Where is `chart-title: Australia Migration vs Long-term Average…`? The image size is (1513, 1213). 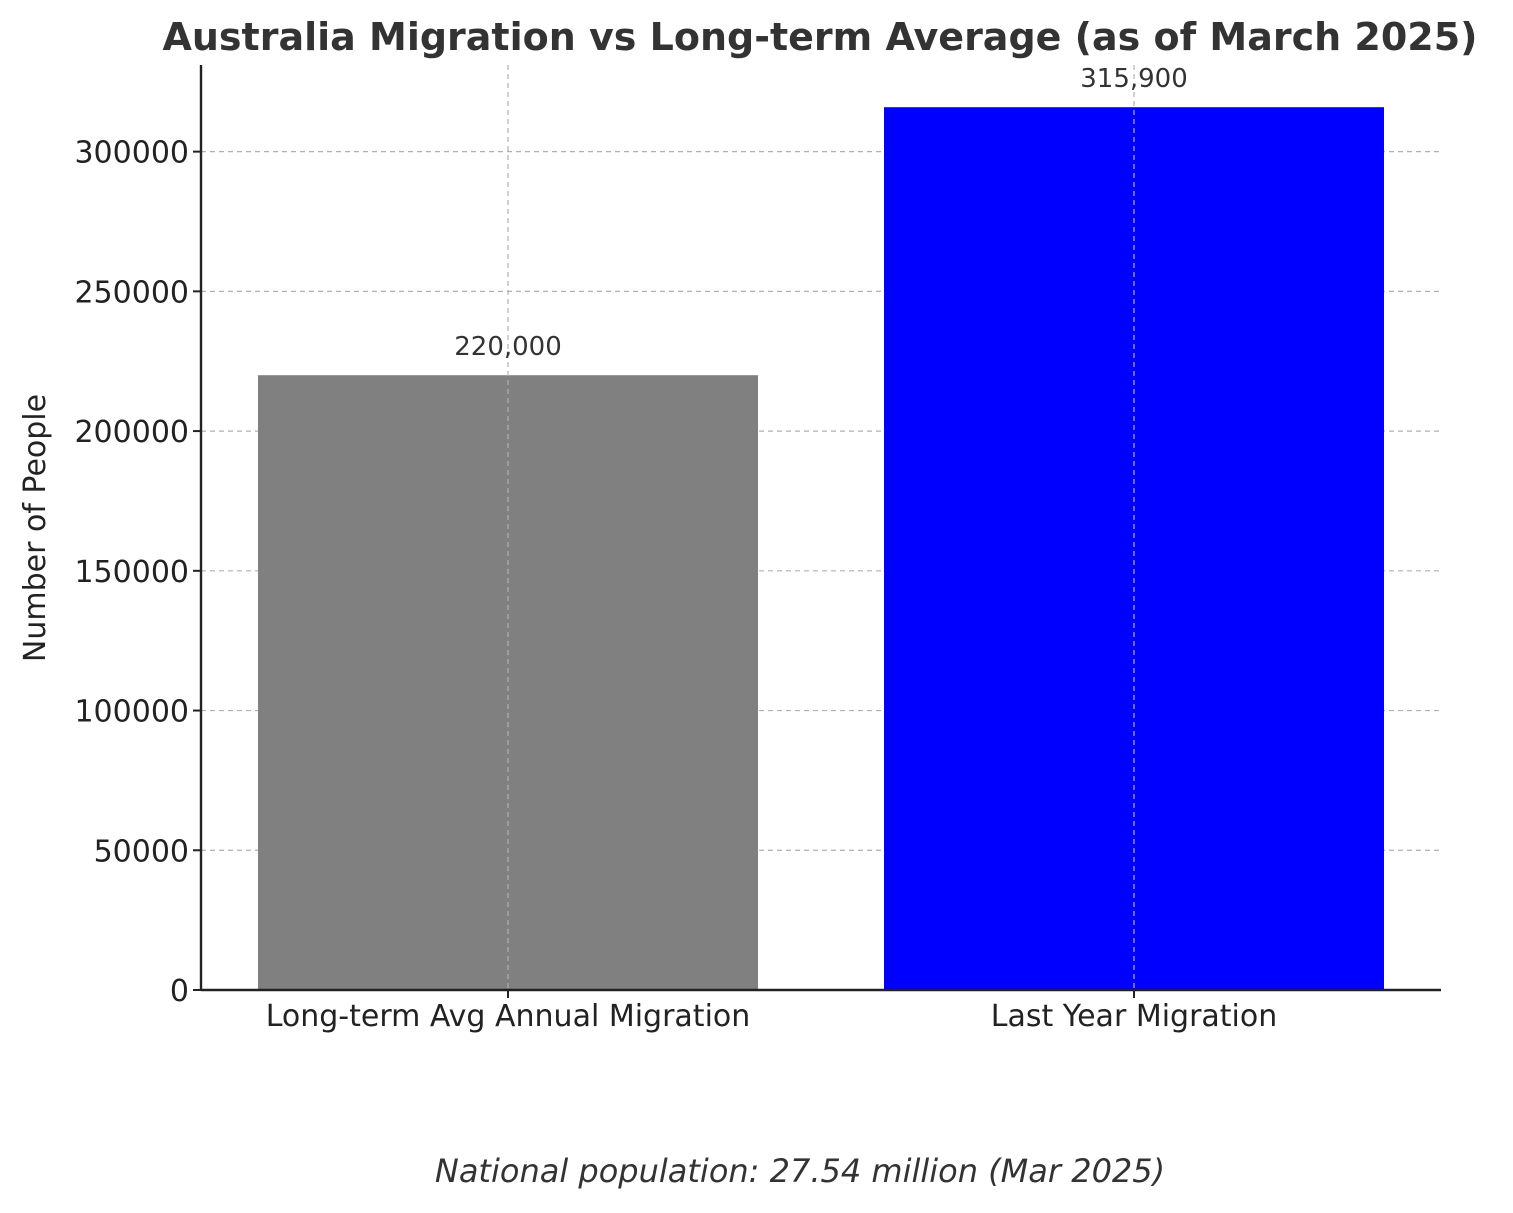 chart-title: Australia Migration vs Long-term Average… is located at coordinates (819, 37).